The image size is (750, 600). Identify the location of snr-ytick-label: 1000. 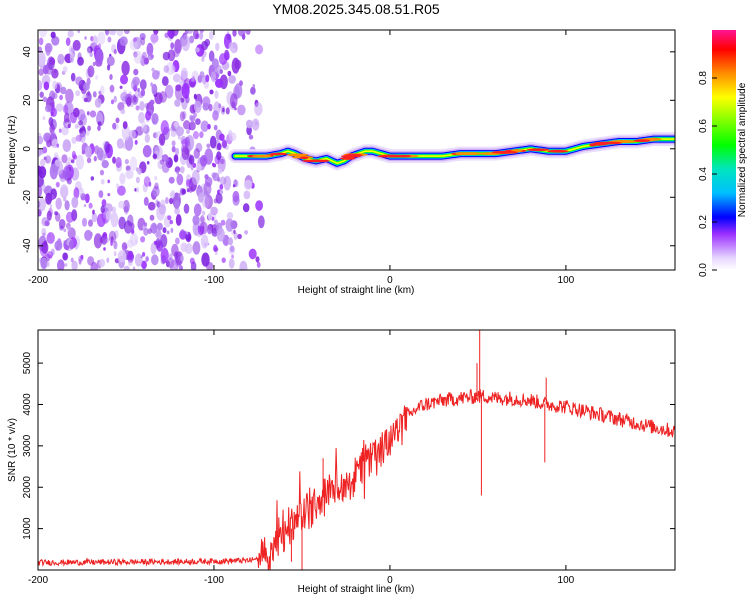
(27, 528).